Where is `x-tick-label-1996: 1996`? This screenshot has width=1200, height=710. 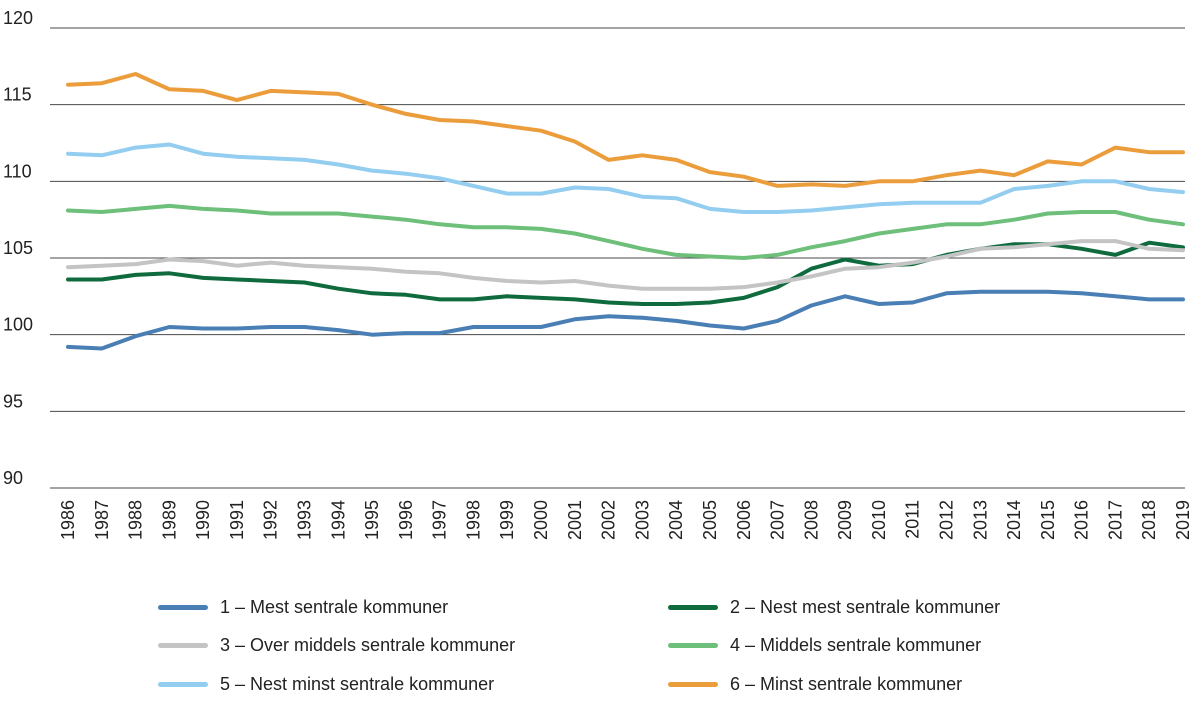
x-tick-label-1996: 1996 is located at coordinates (406, 520).